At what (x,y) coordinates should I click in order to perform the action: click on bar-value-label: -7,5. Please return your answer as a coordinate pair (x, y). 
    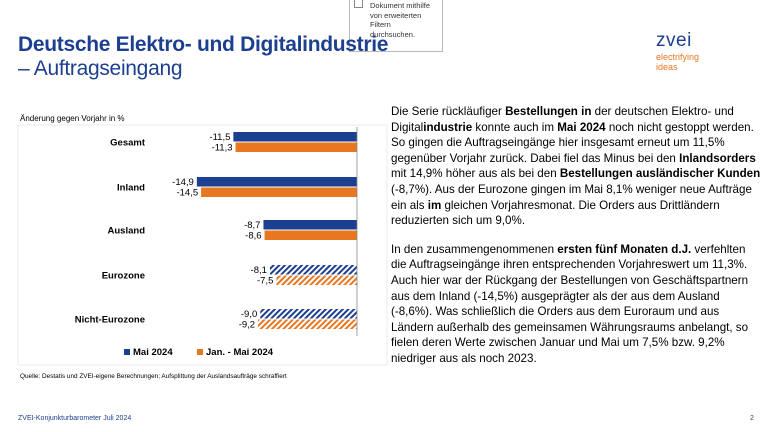
    Looking at the image, I should click on (265, 281).